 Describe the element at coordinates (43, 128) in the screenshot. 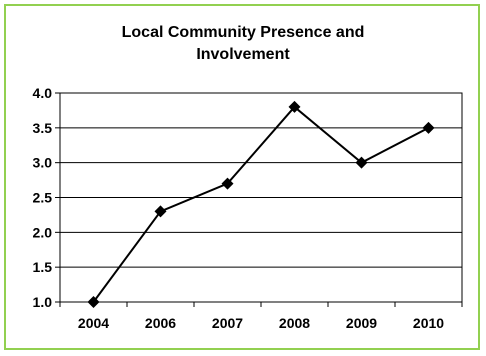

I see `y-tick-label: 3.5` at that location.